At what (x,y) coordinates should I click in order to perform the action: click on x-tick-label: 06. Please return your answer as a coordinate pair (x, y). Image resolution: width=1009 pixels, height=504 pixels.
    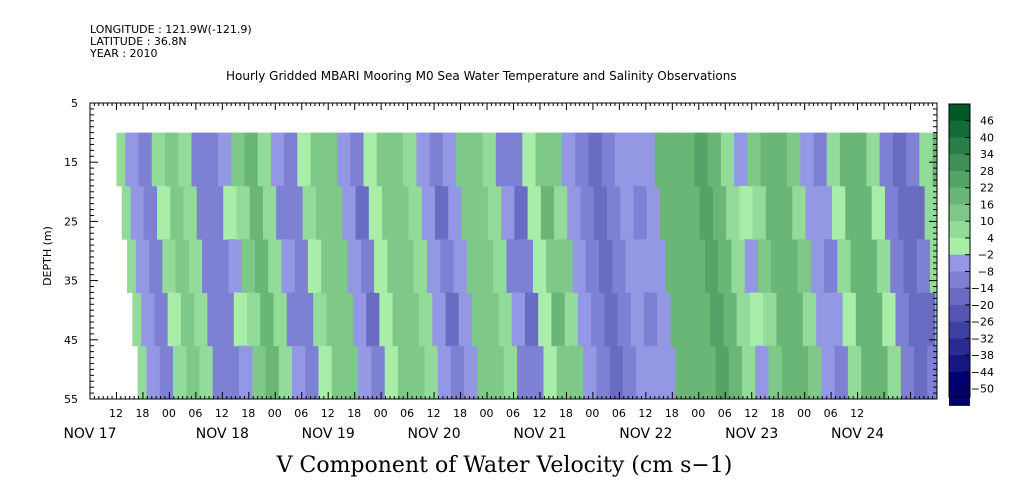
    Looking at the image, I should click on (195, 413).